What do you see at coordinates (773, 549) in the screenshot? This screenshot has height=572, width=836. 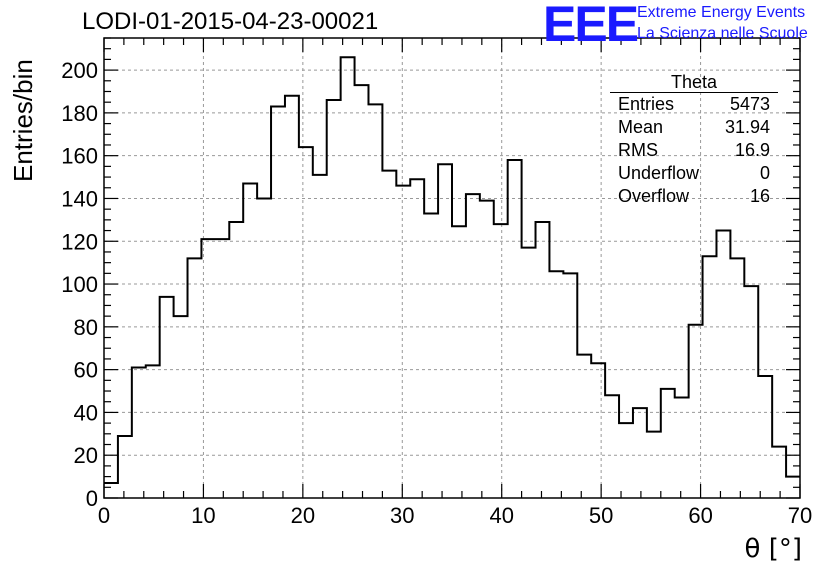 I see `x-axis-label: θ [°]` at bounding box center [773, 549].